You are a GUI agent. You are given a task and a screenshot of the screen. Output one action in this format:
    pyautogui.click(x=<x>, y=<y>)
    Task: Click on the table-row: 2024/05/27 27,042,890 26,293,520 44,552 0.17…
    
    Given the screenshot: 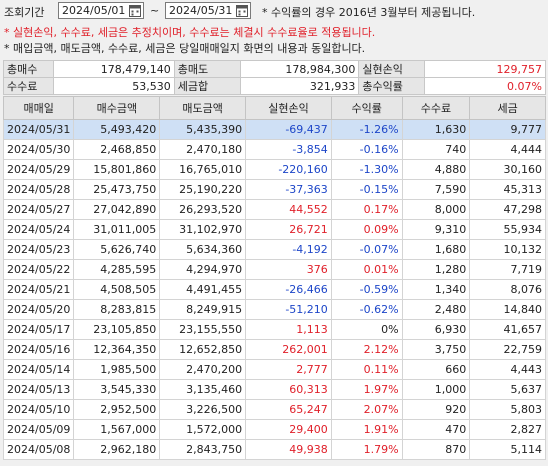 What is the action you would take?
    pyautogui.click(x=274, y=209)
    